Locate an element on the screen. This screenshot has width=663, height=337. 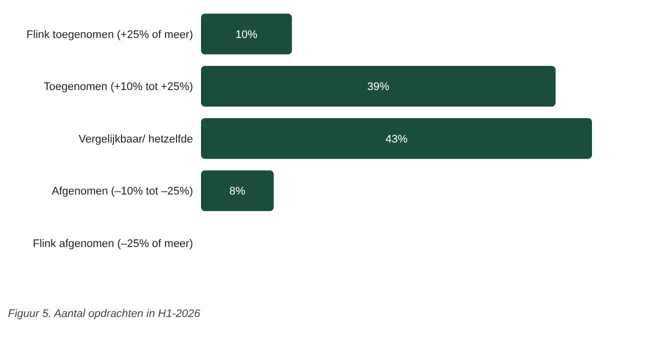
y-tick-label: Afgenomen (–10% tot –25%) is located at coordinates (122, 192).